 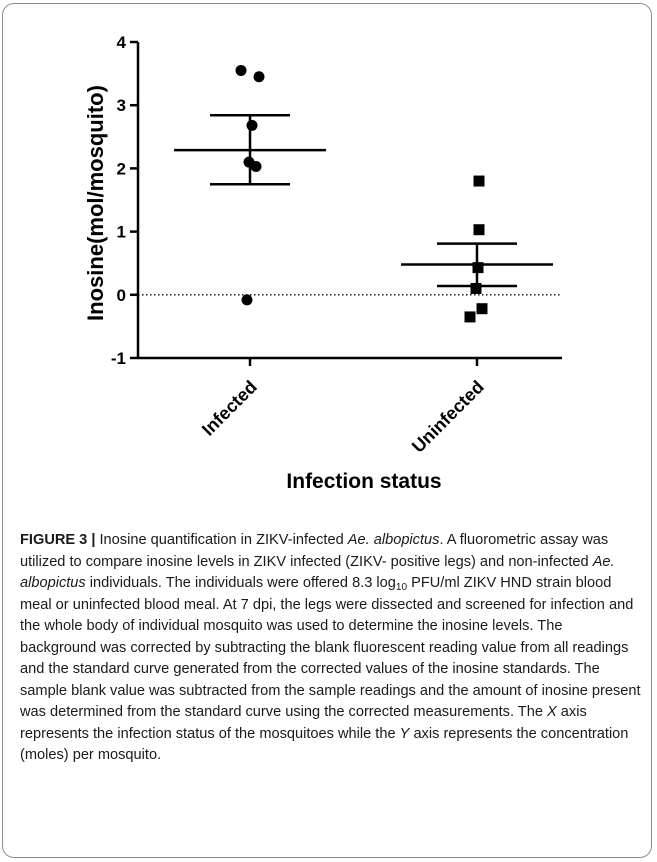 I want to click on y-axis-label: Inosine(mol/mosquito), so click(x=95, y=203).